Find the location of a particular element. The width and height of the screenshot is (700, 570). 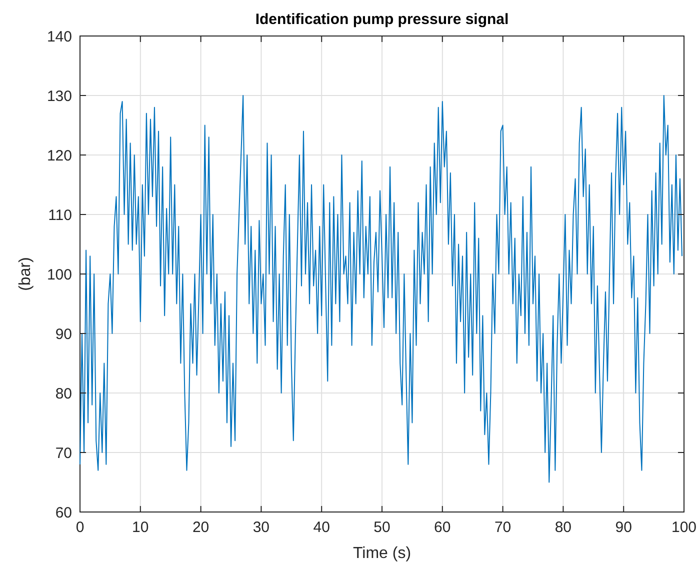

x-tick-label: 60 is located at coordinates (442, 527).